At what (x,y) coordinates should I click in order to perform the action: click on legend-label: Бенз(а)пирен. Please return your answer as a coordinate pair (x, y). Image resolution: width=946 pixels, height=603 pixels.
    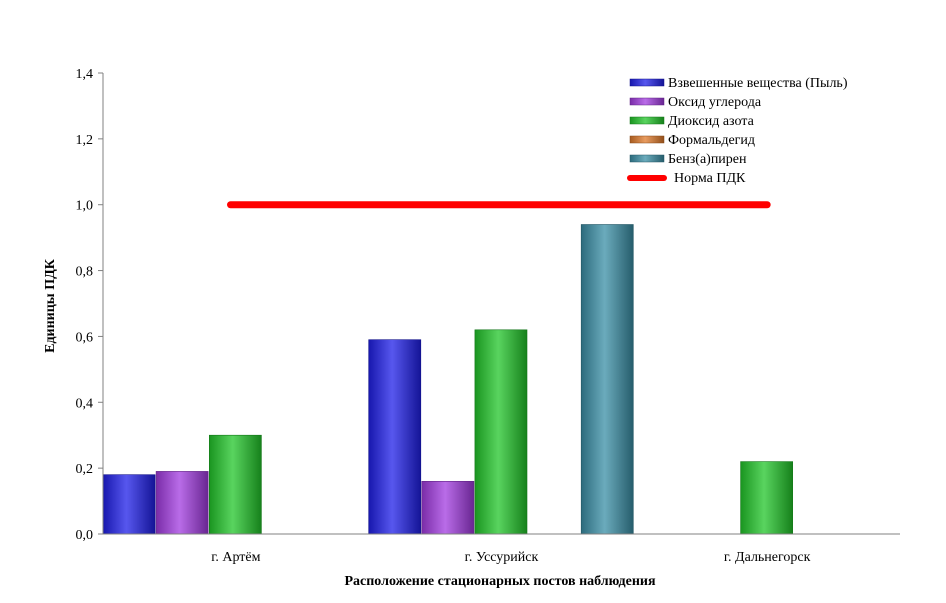
    Looking at the image, I should click on (707, 159).